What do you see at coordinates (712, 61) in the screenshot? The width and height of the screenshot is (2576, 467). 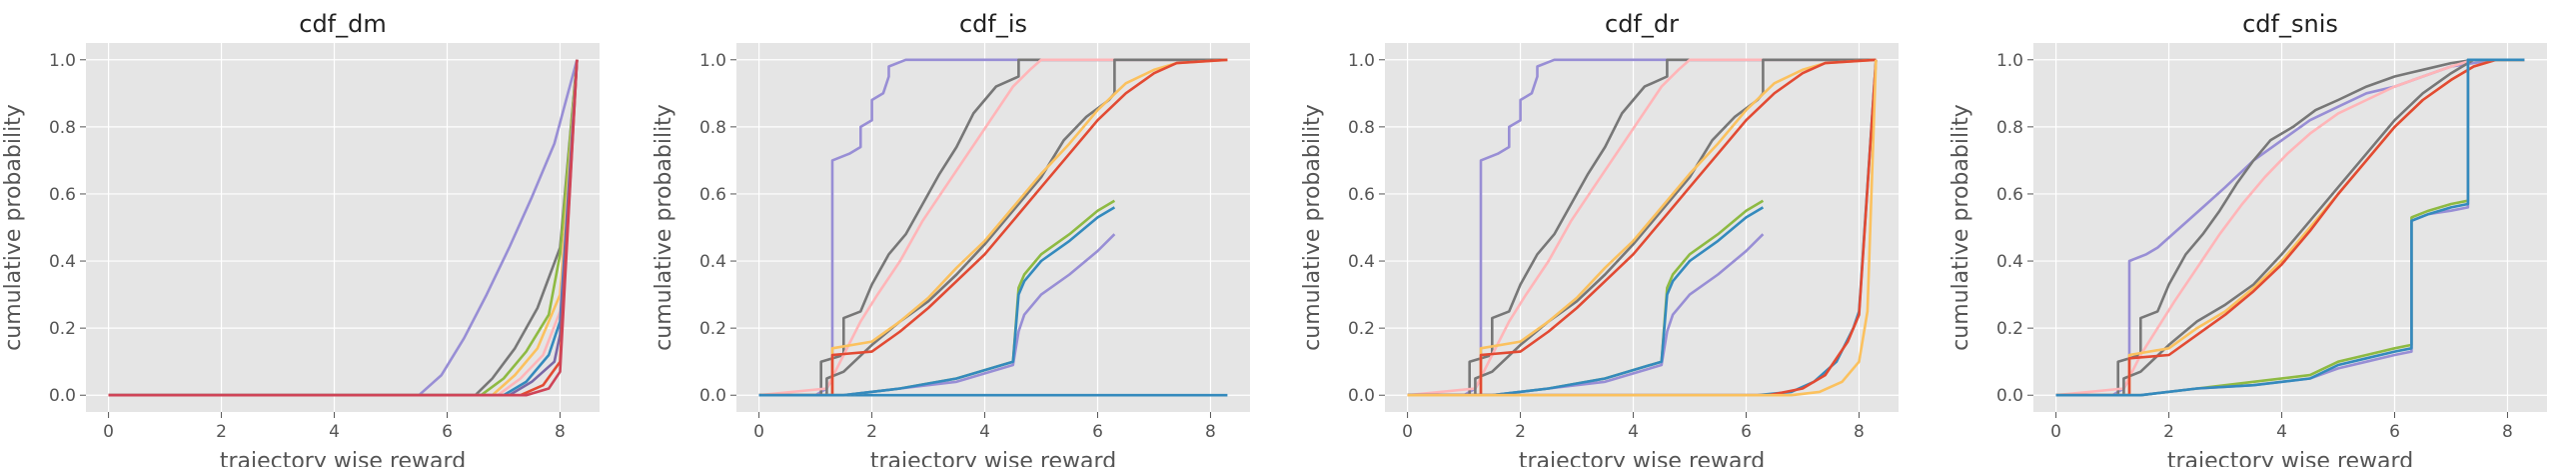 I see `y-tick-label-is: 1.0` at bounding box center [712, 61].